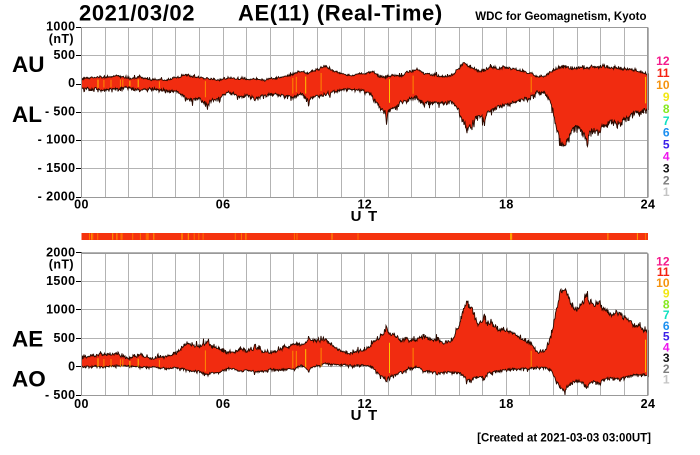  I want to click on svg-text: AU, so click(28, 64).